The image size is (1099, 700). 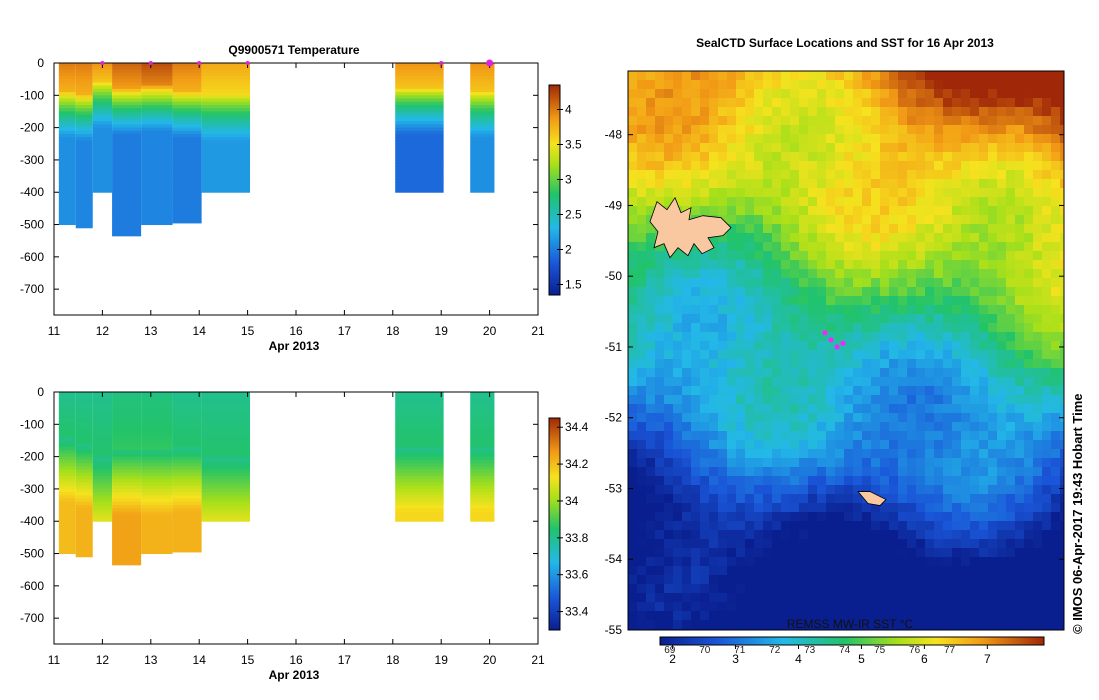 I want to click on y-tick-label: -100, so click(x=32, y=424).